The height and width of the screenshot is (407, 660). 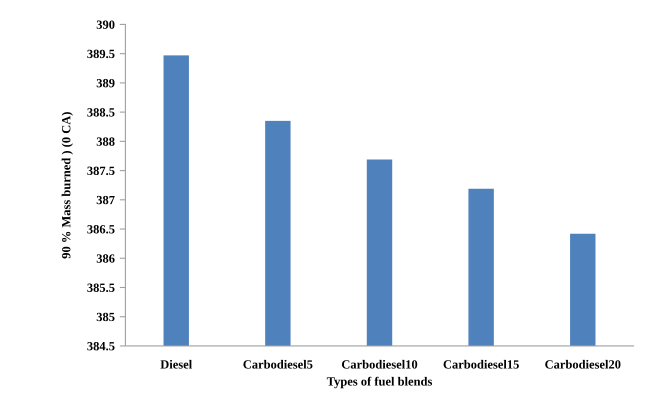 I want to click on y-tick-label: 387.5, so click(x=101, y=171).